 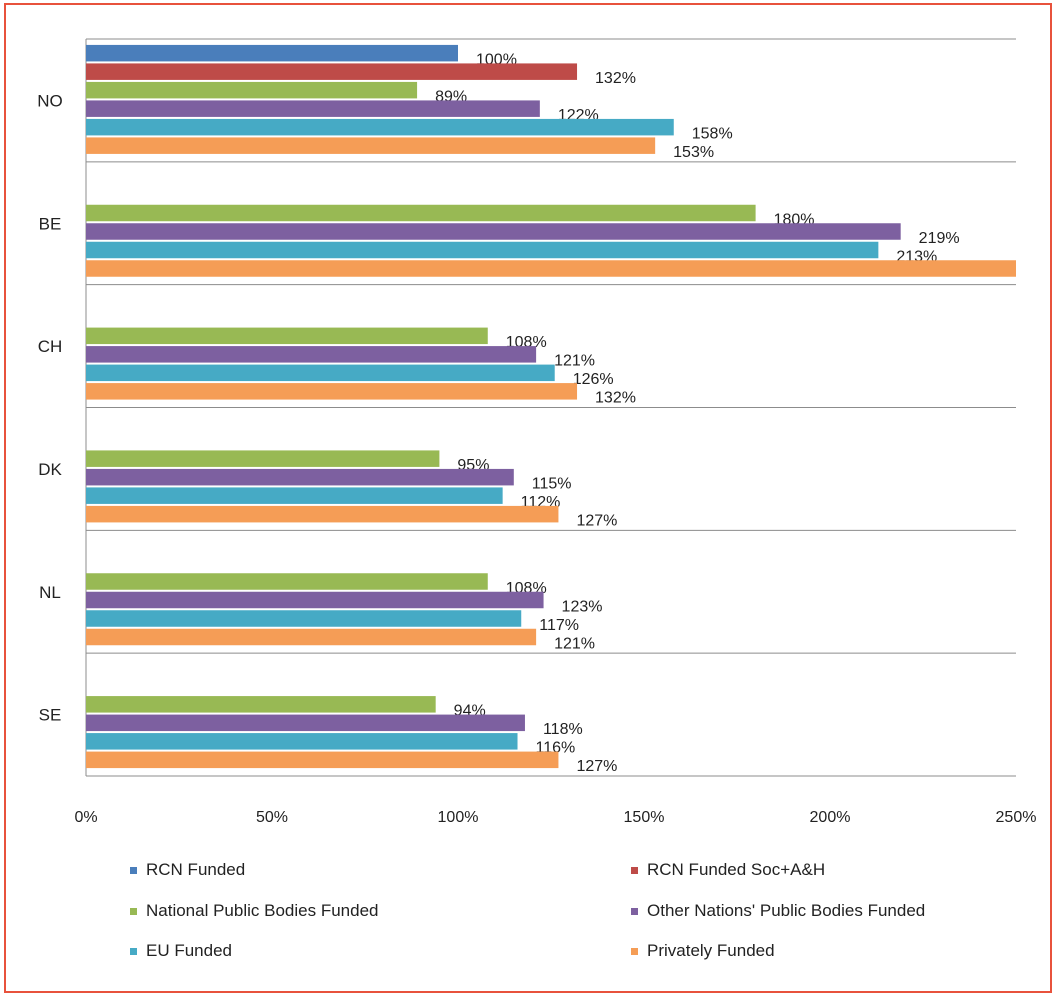 What do you see at coordinates (50, 346) in the screenshot?
I see `category-label: CH` at bounding box center [50, 346].